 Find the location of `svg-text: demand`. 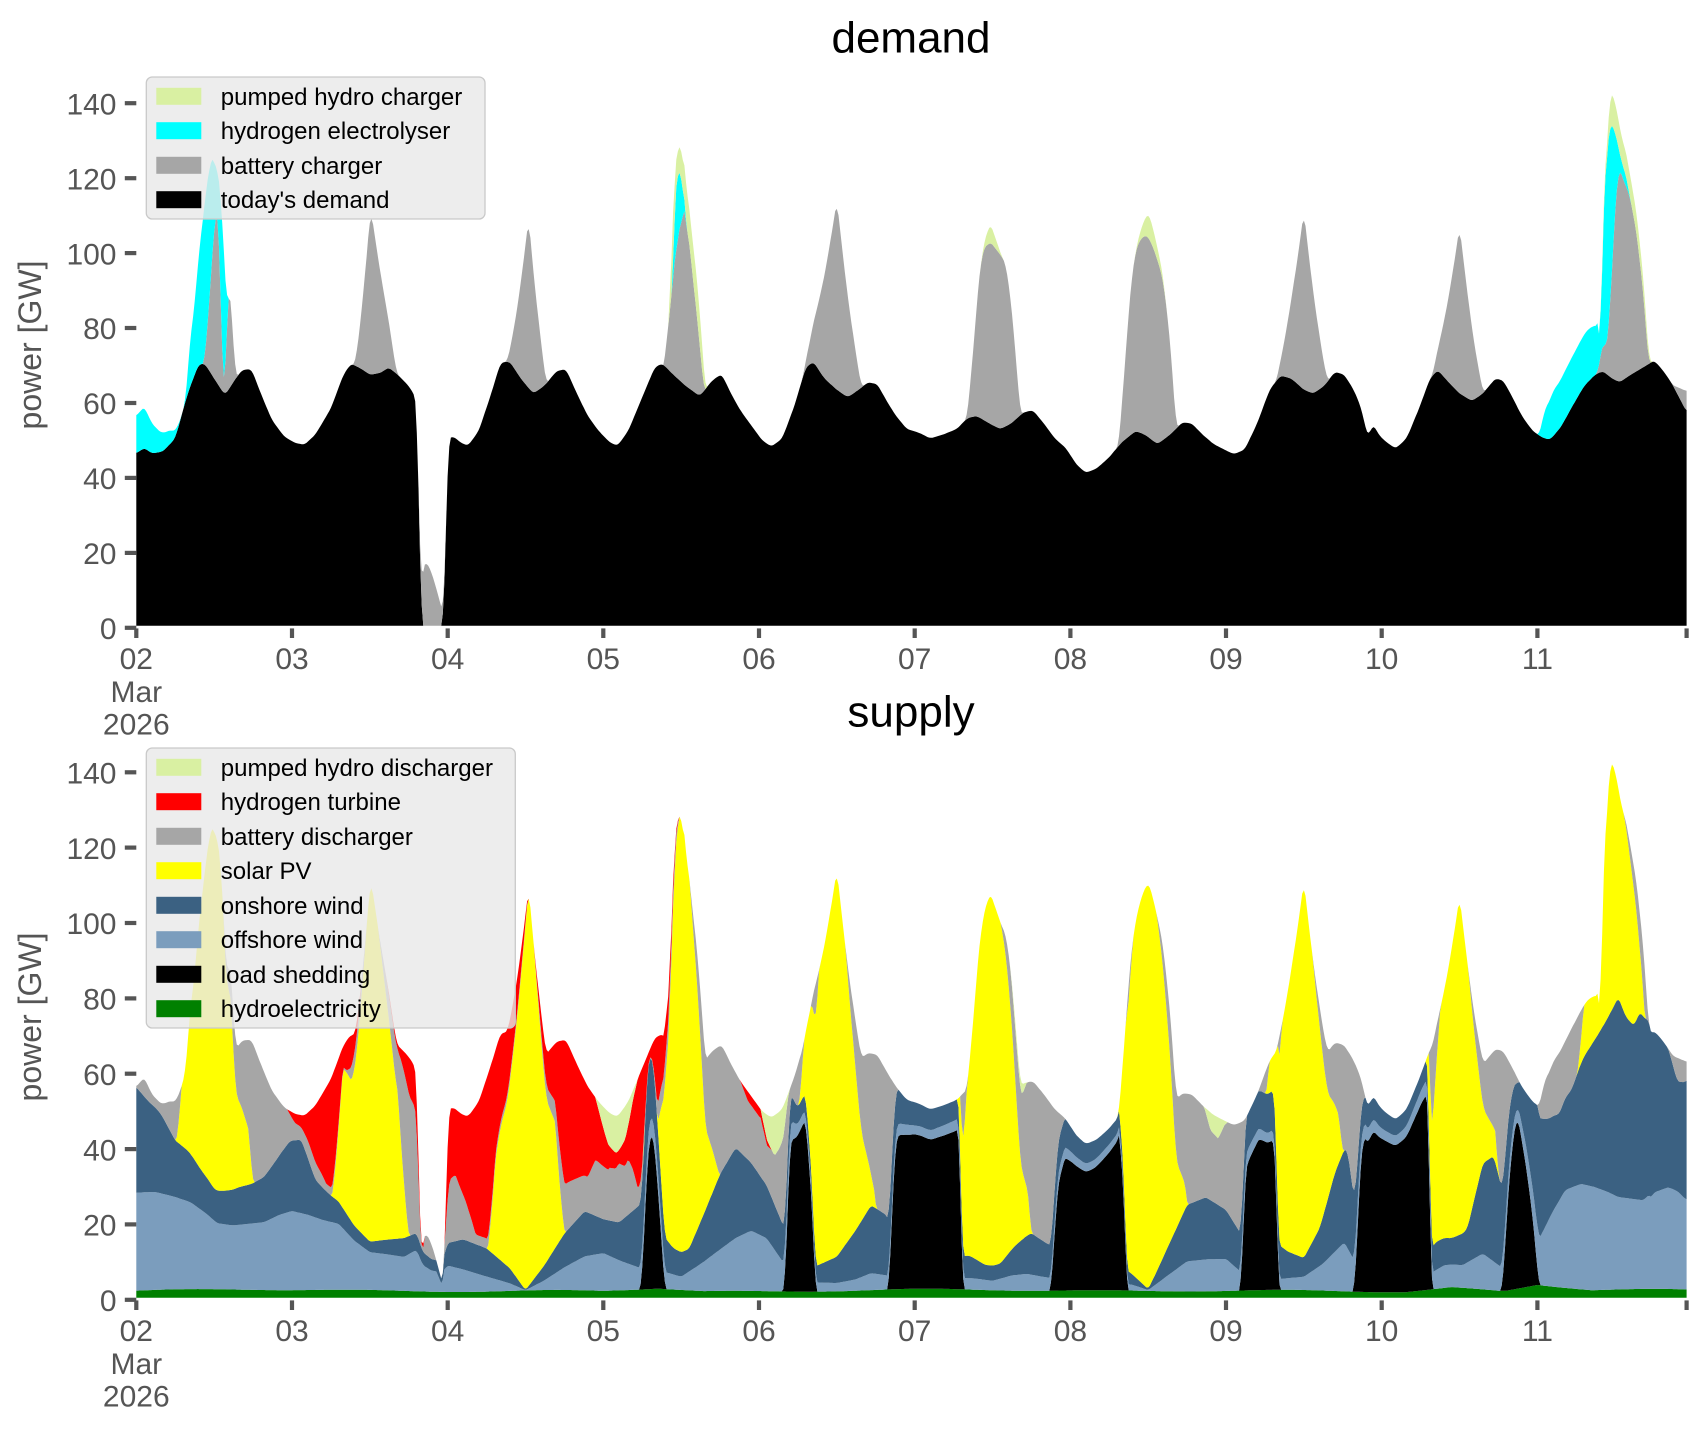

svg-text: demand is located at coordinates (910, 38).